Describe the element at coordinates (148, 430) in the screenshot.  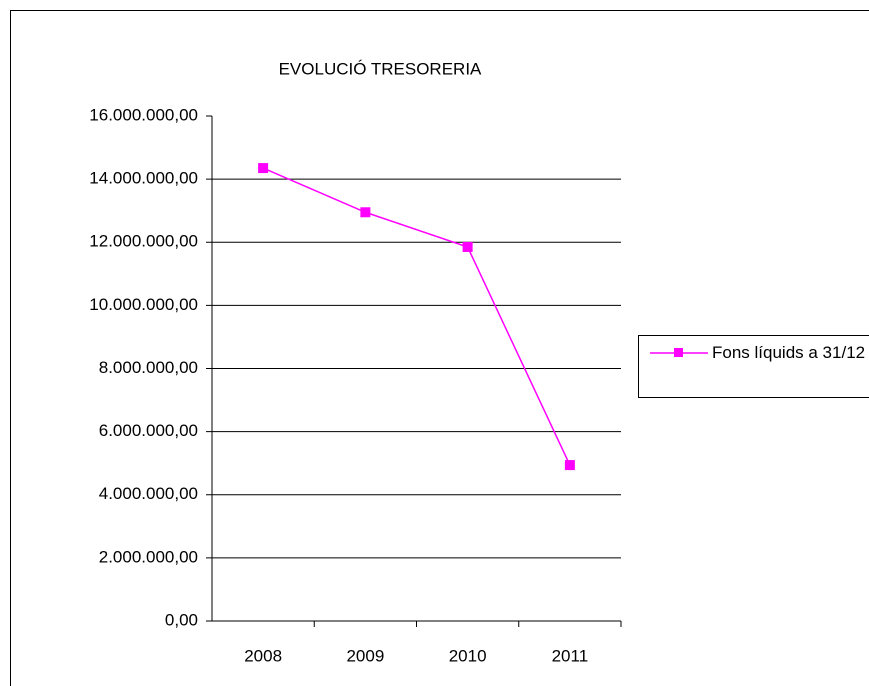
I see `y-tick-label: 6.000.000,00` at that location.